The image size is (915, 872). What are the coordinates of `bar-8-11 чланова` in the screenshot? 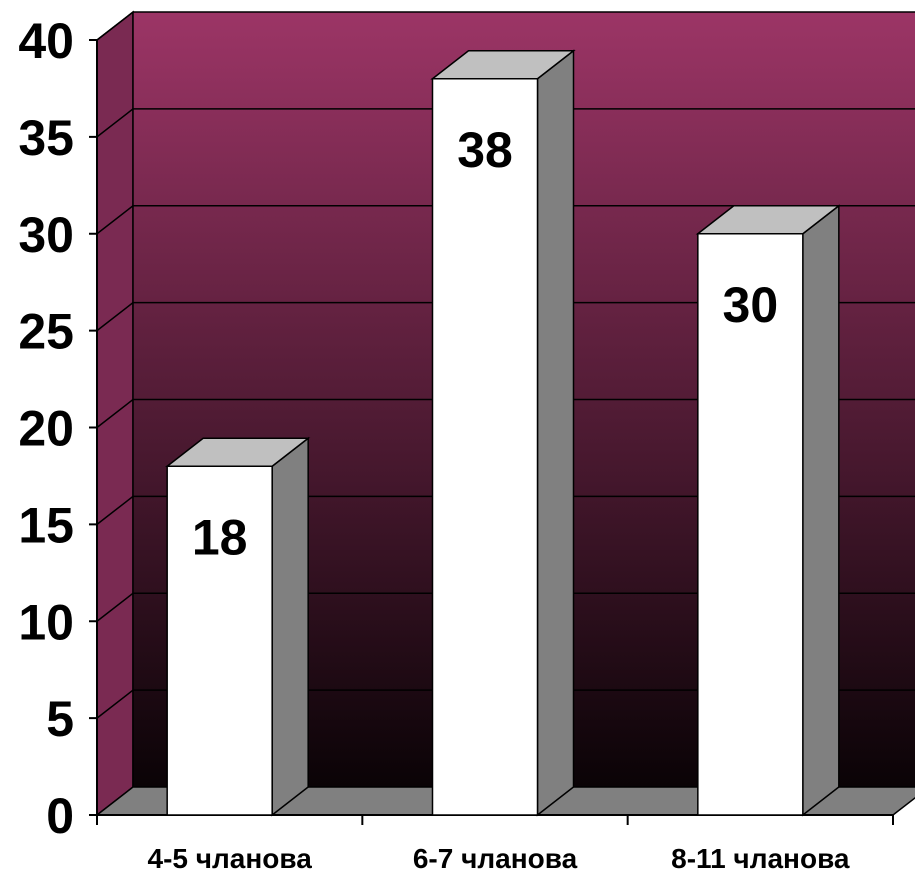 It's located at (768, 510).